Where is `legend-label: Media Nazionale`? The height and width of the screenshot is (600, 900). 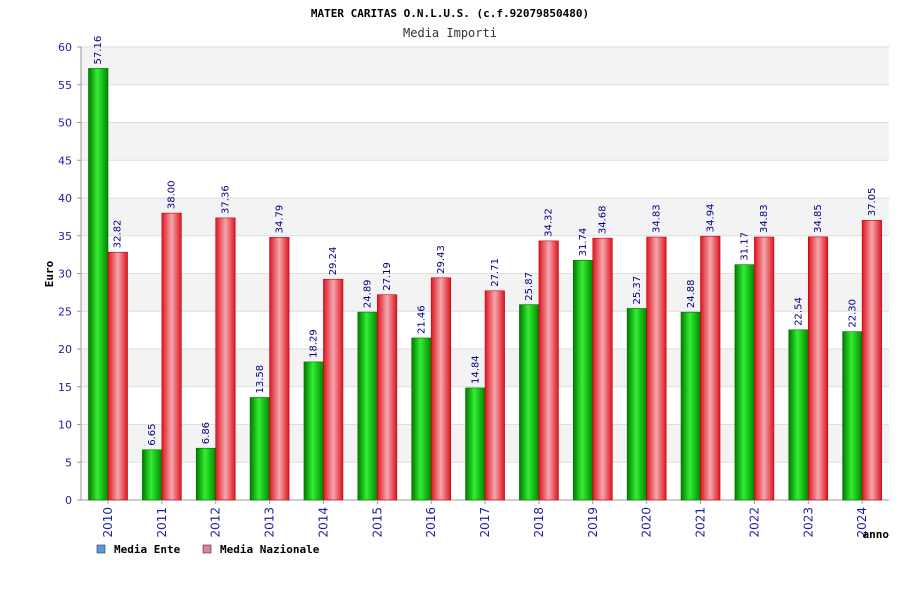
legend-label: Media Nazionale is located at coordinates (270, 549).